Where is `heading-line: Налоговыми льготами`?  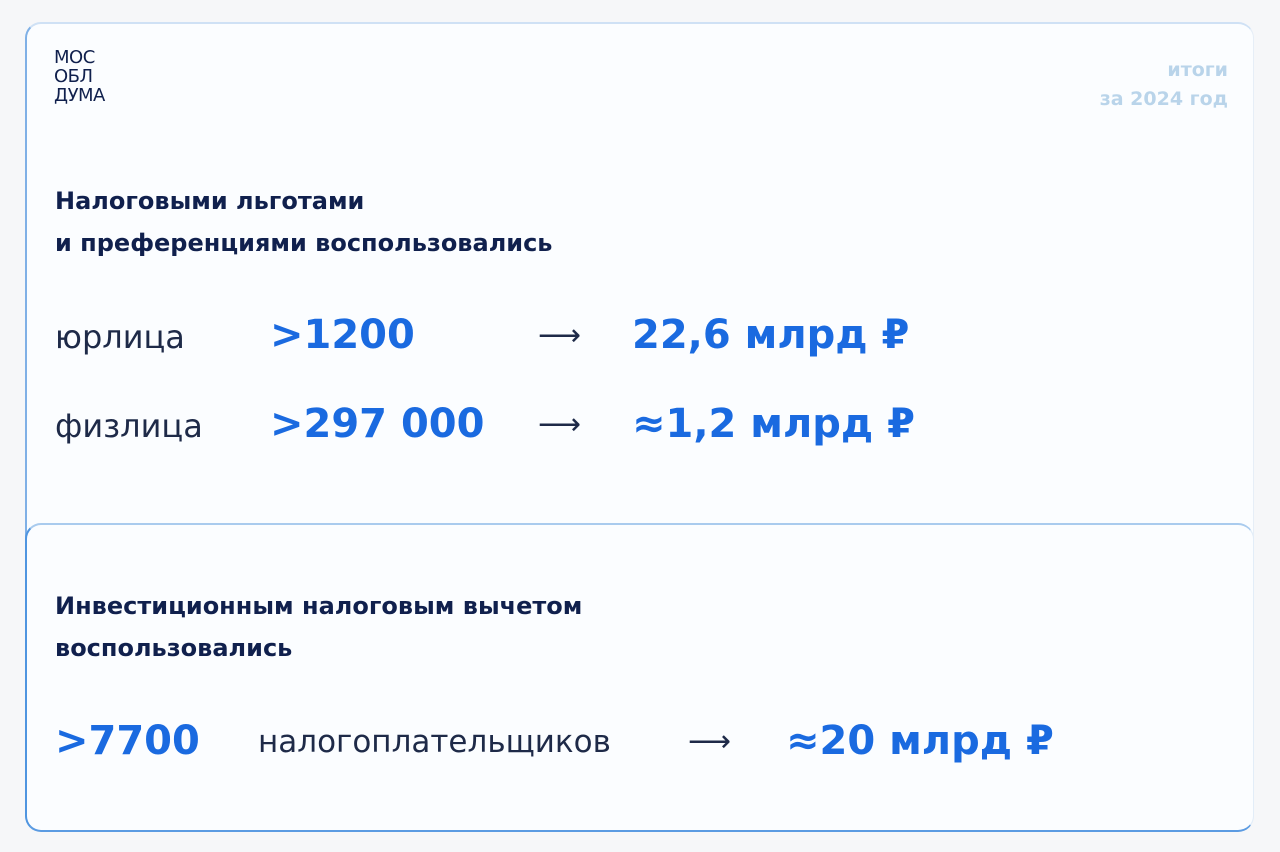
heading-line: Налоговыми льготами is located at coordinates (210, 201).